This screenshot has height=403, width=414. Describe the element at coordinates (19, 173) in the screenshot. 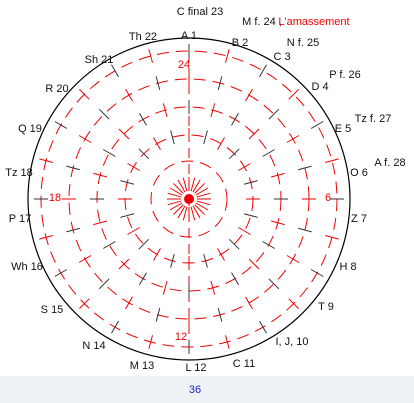

I see `position-label: Tz 18` at that location.